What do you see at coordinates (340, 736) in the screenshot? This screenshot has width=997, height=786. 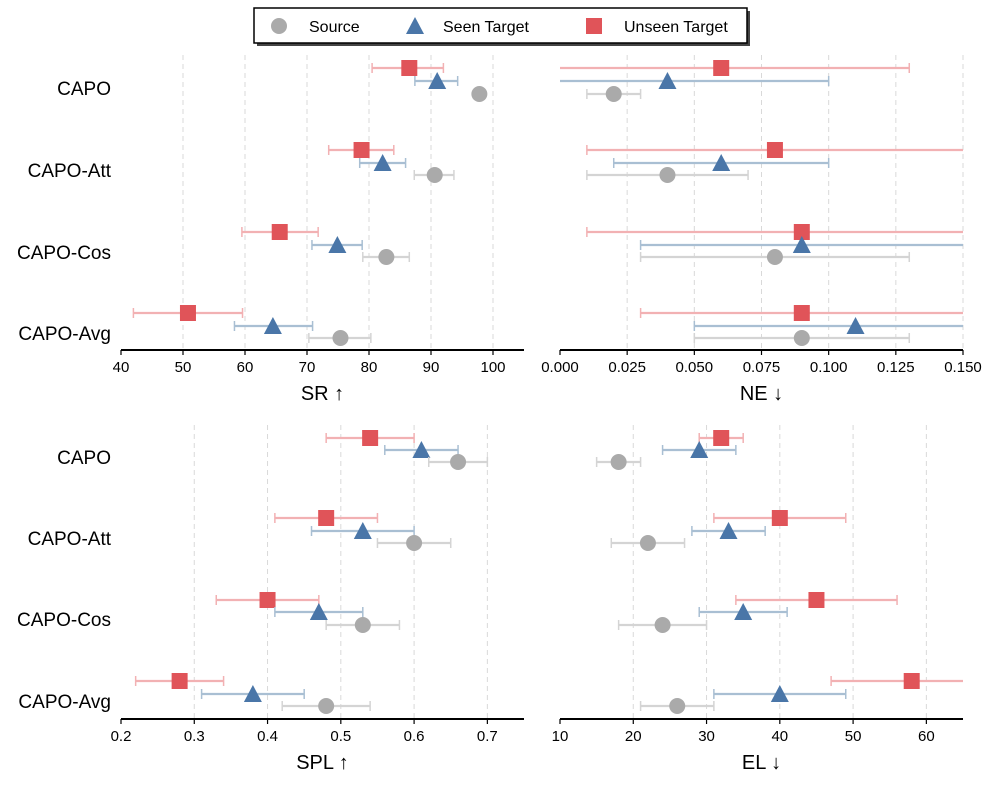 I see `x-tick-label: 0.5` at bounding box center [340, 736].